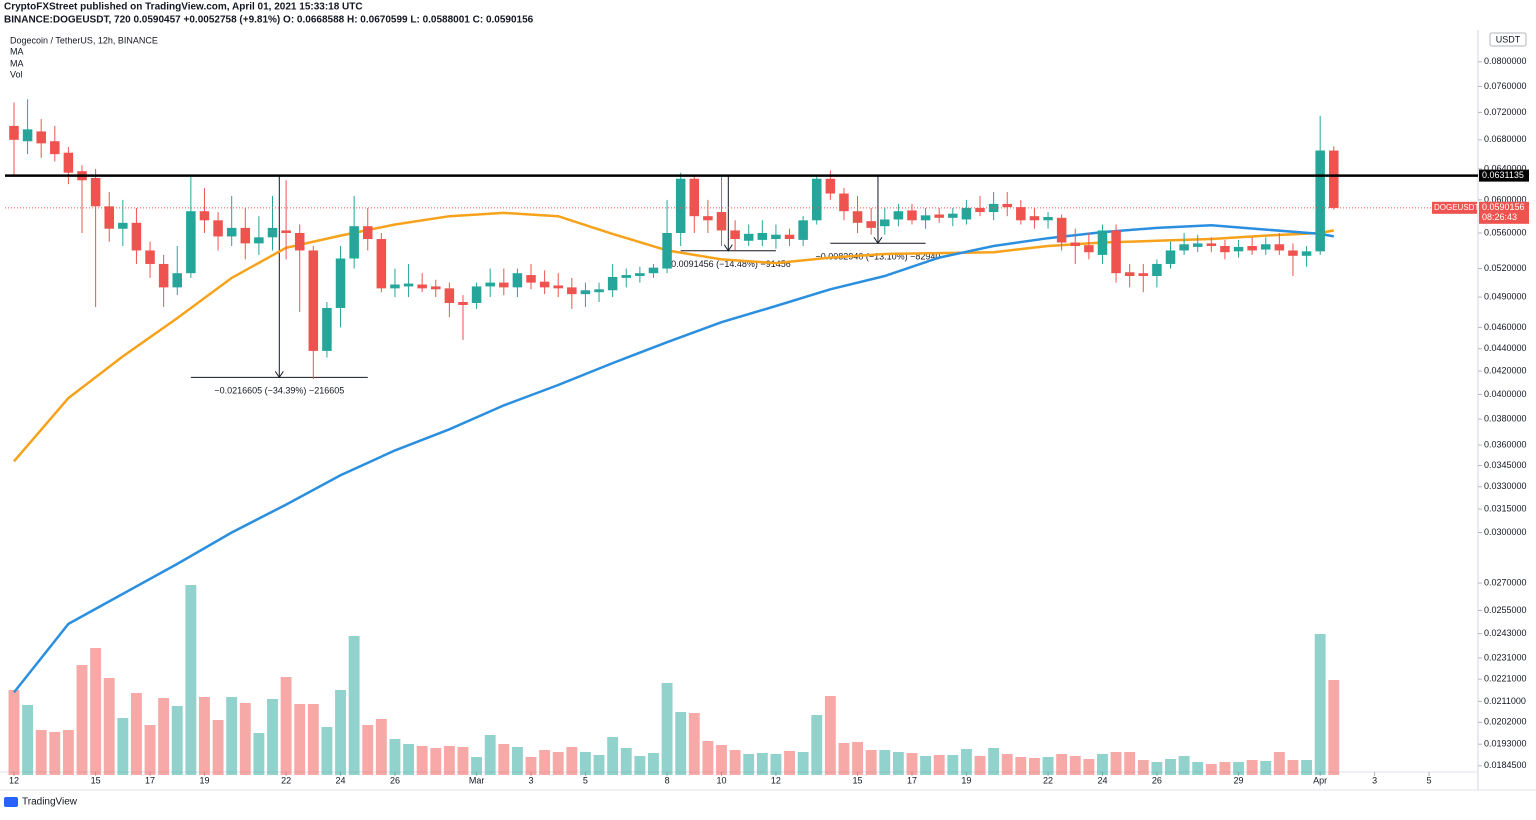  I want to click on y-tick-label: 0.0490000, so click(1505, 296).